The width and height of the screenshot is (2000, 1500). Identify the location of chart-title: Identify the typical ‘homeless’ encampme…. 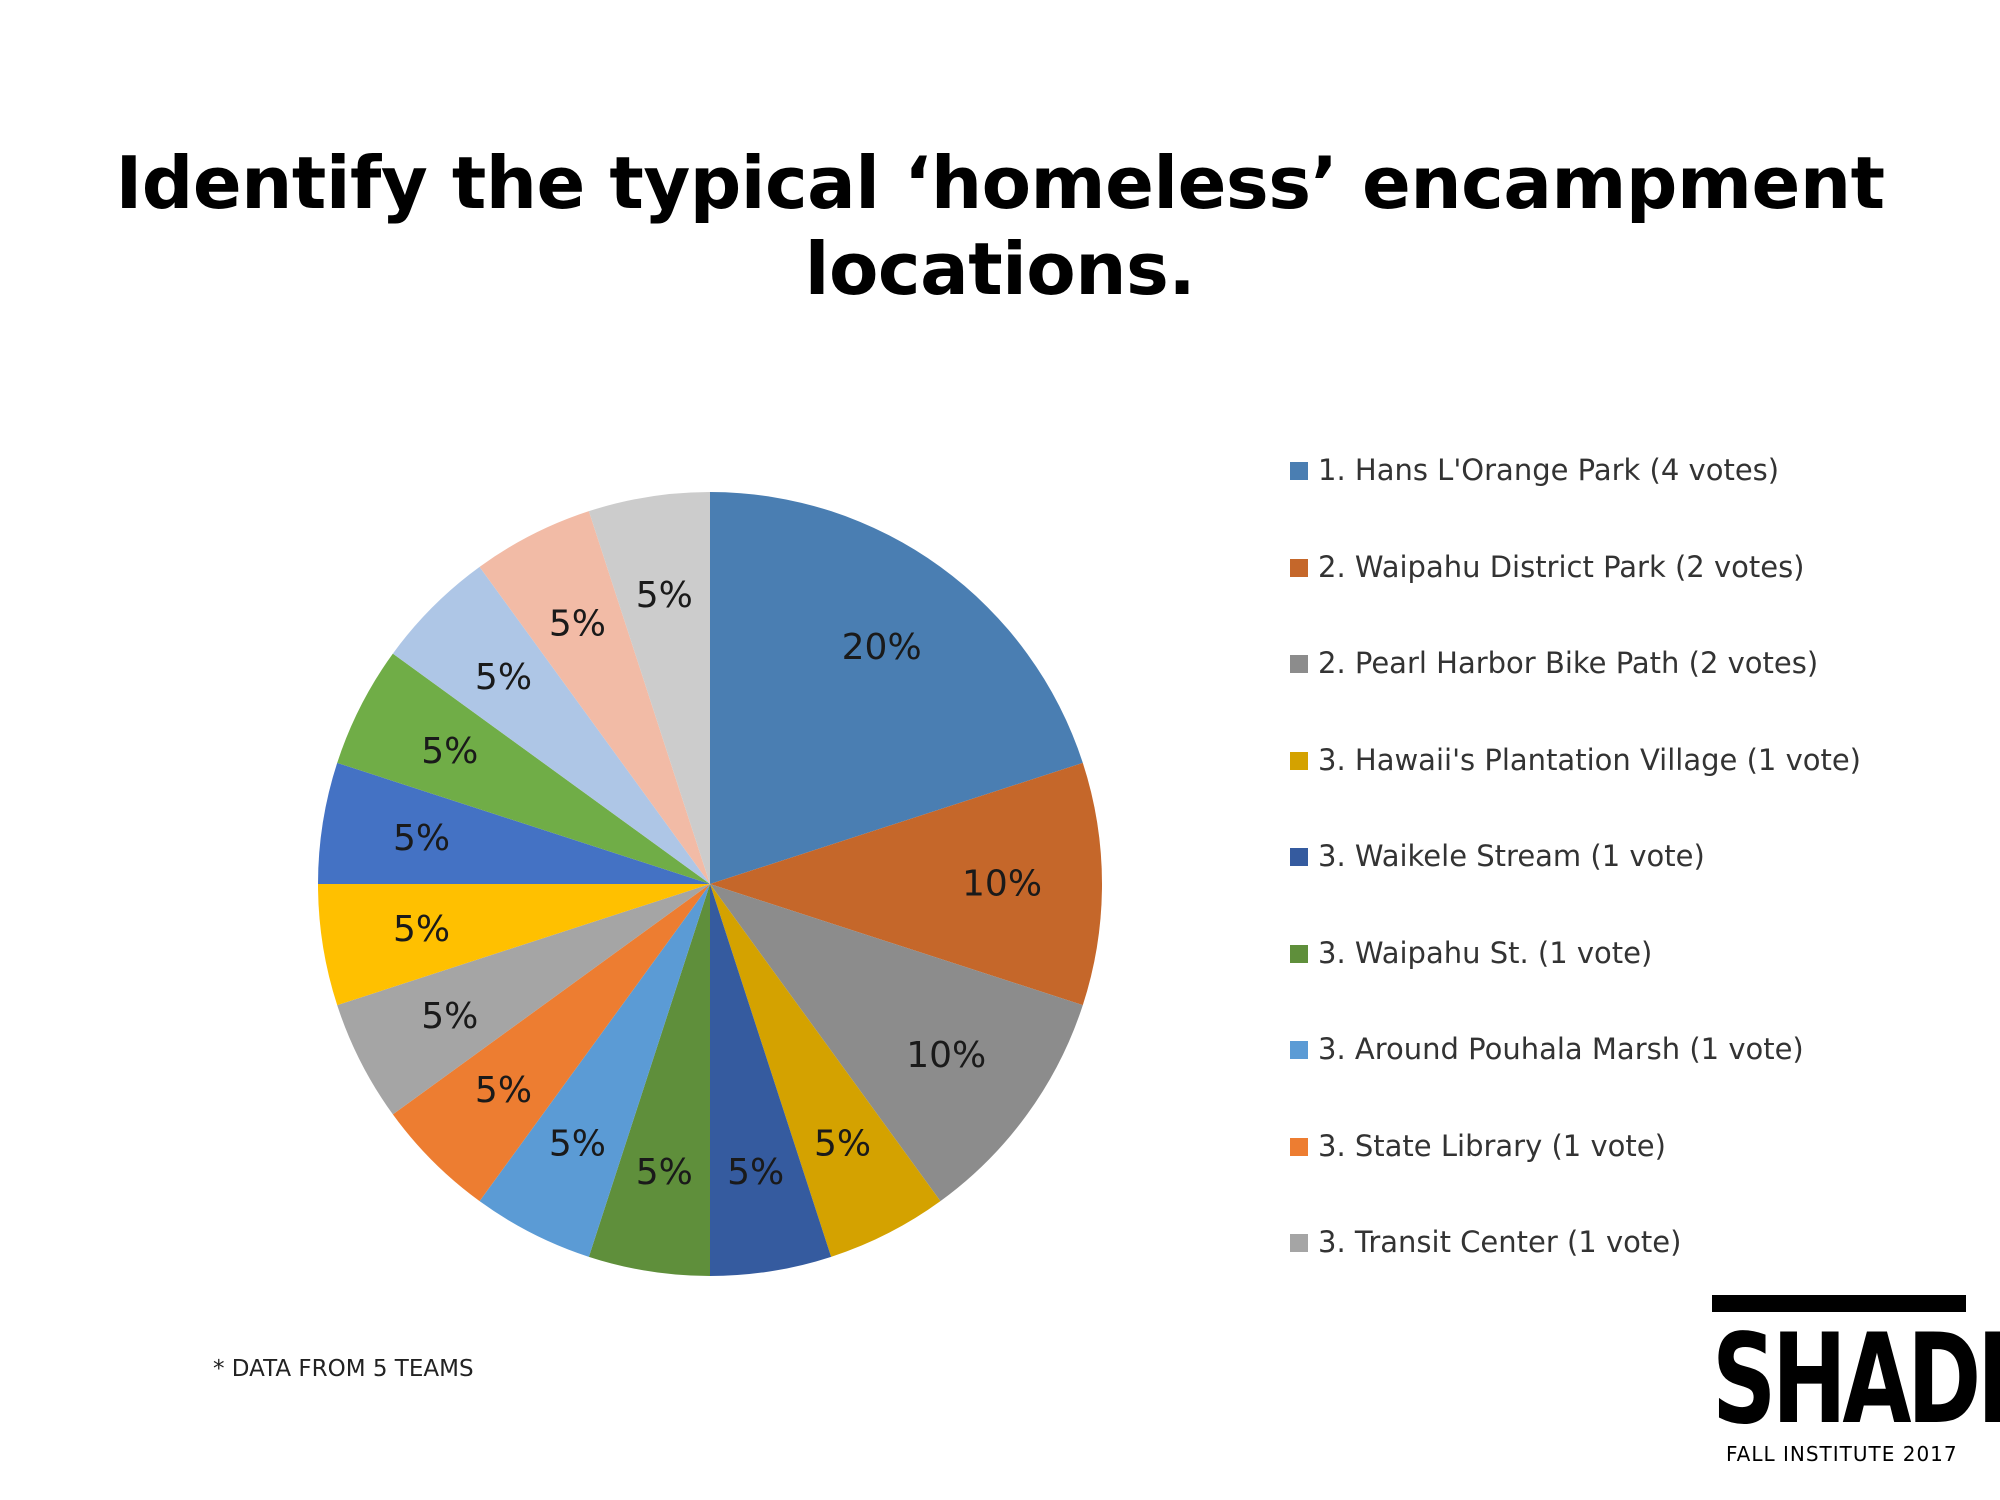
(1000, 226).